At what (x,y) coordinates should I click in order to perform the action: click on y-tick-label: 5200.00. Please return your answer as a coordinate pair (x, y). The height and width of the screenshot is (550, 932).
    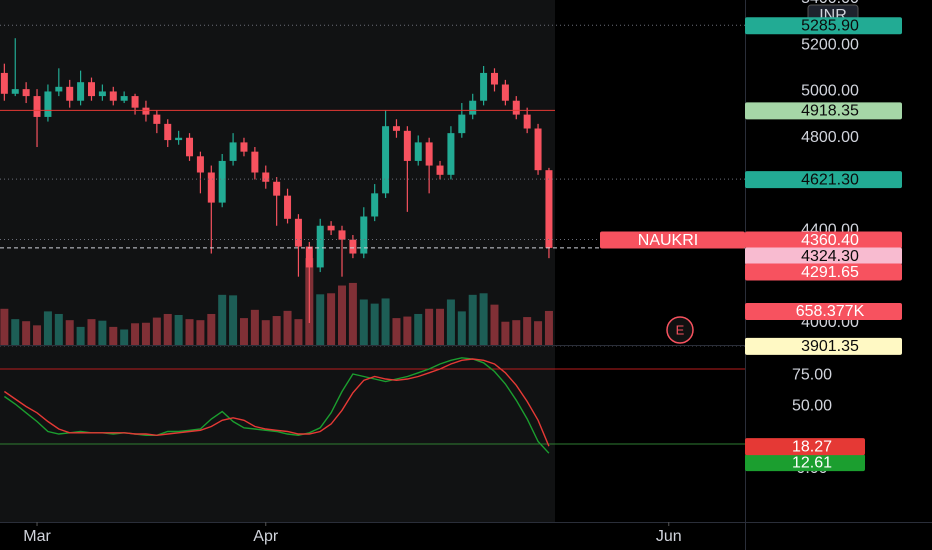
    Looking at the image, I should click on (830, 44).